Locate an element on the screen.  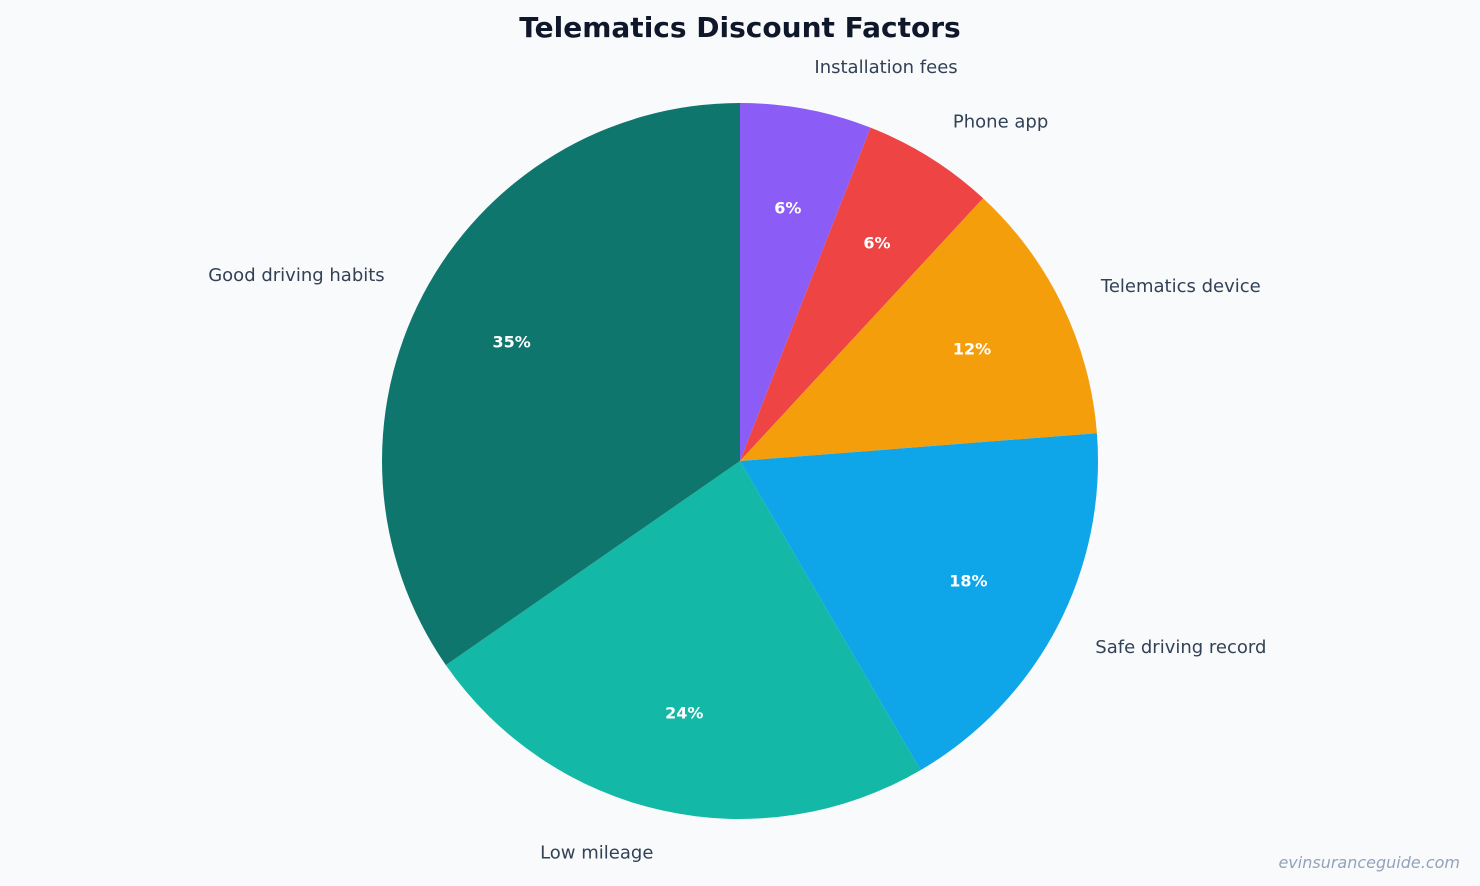
percentage-label-phone-app: 6% is located at coordinates (876, 243).